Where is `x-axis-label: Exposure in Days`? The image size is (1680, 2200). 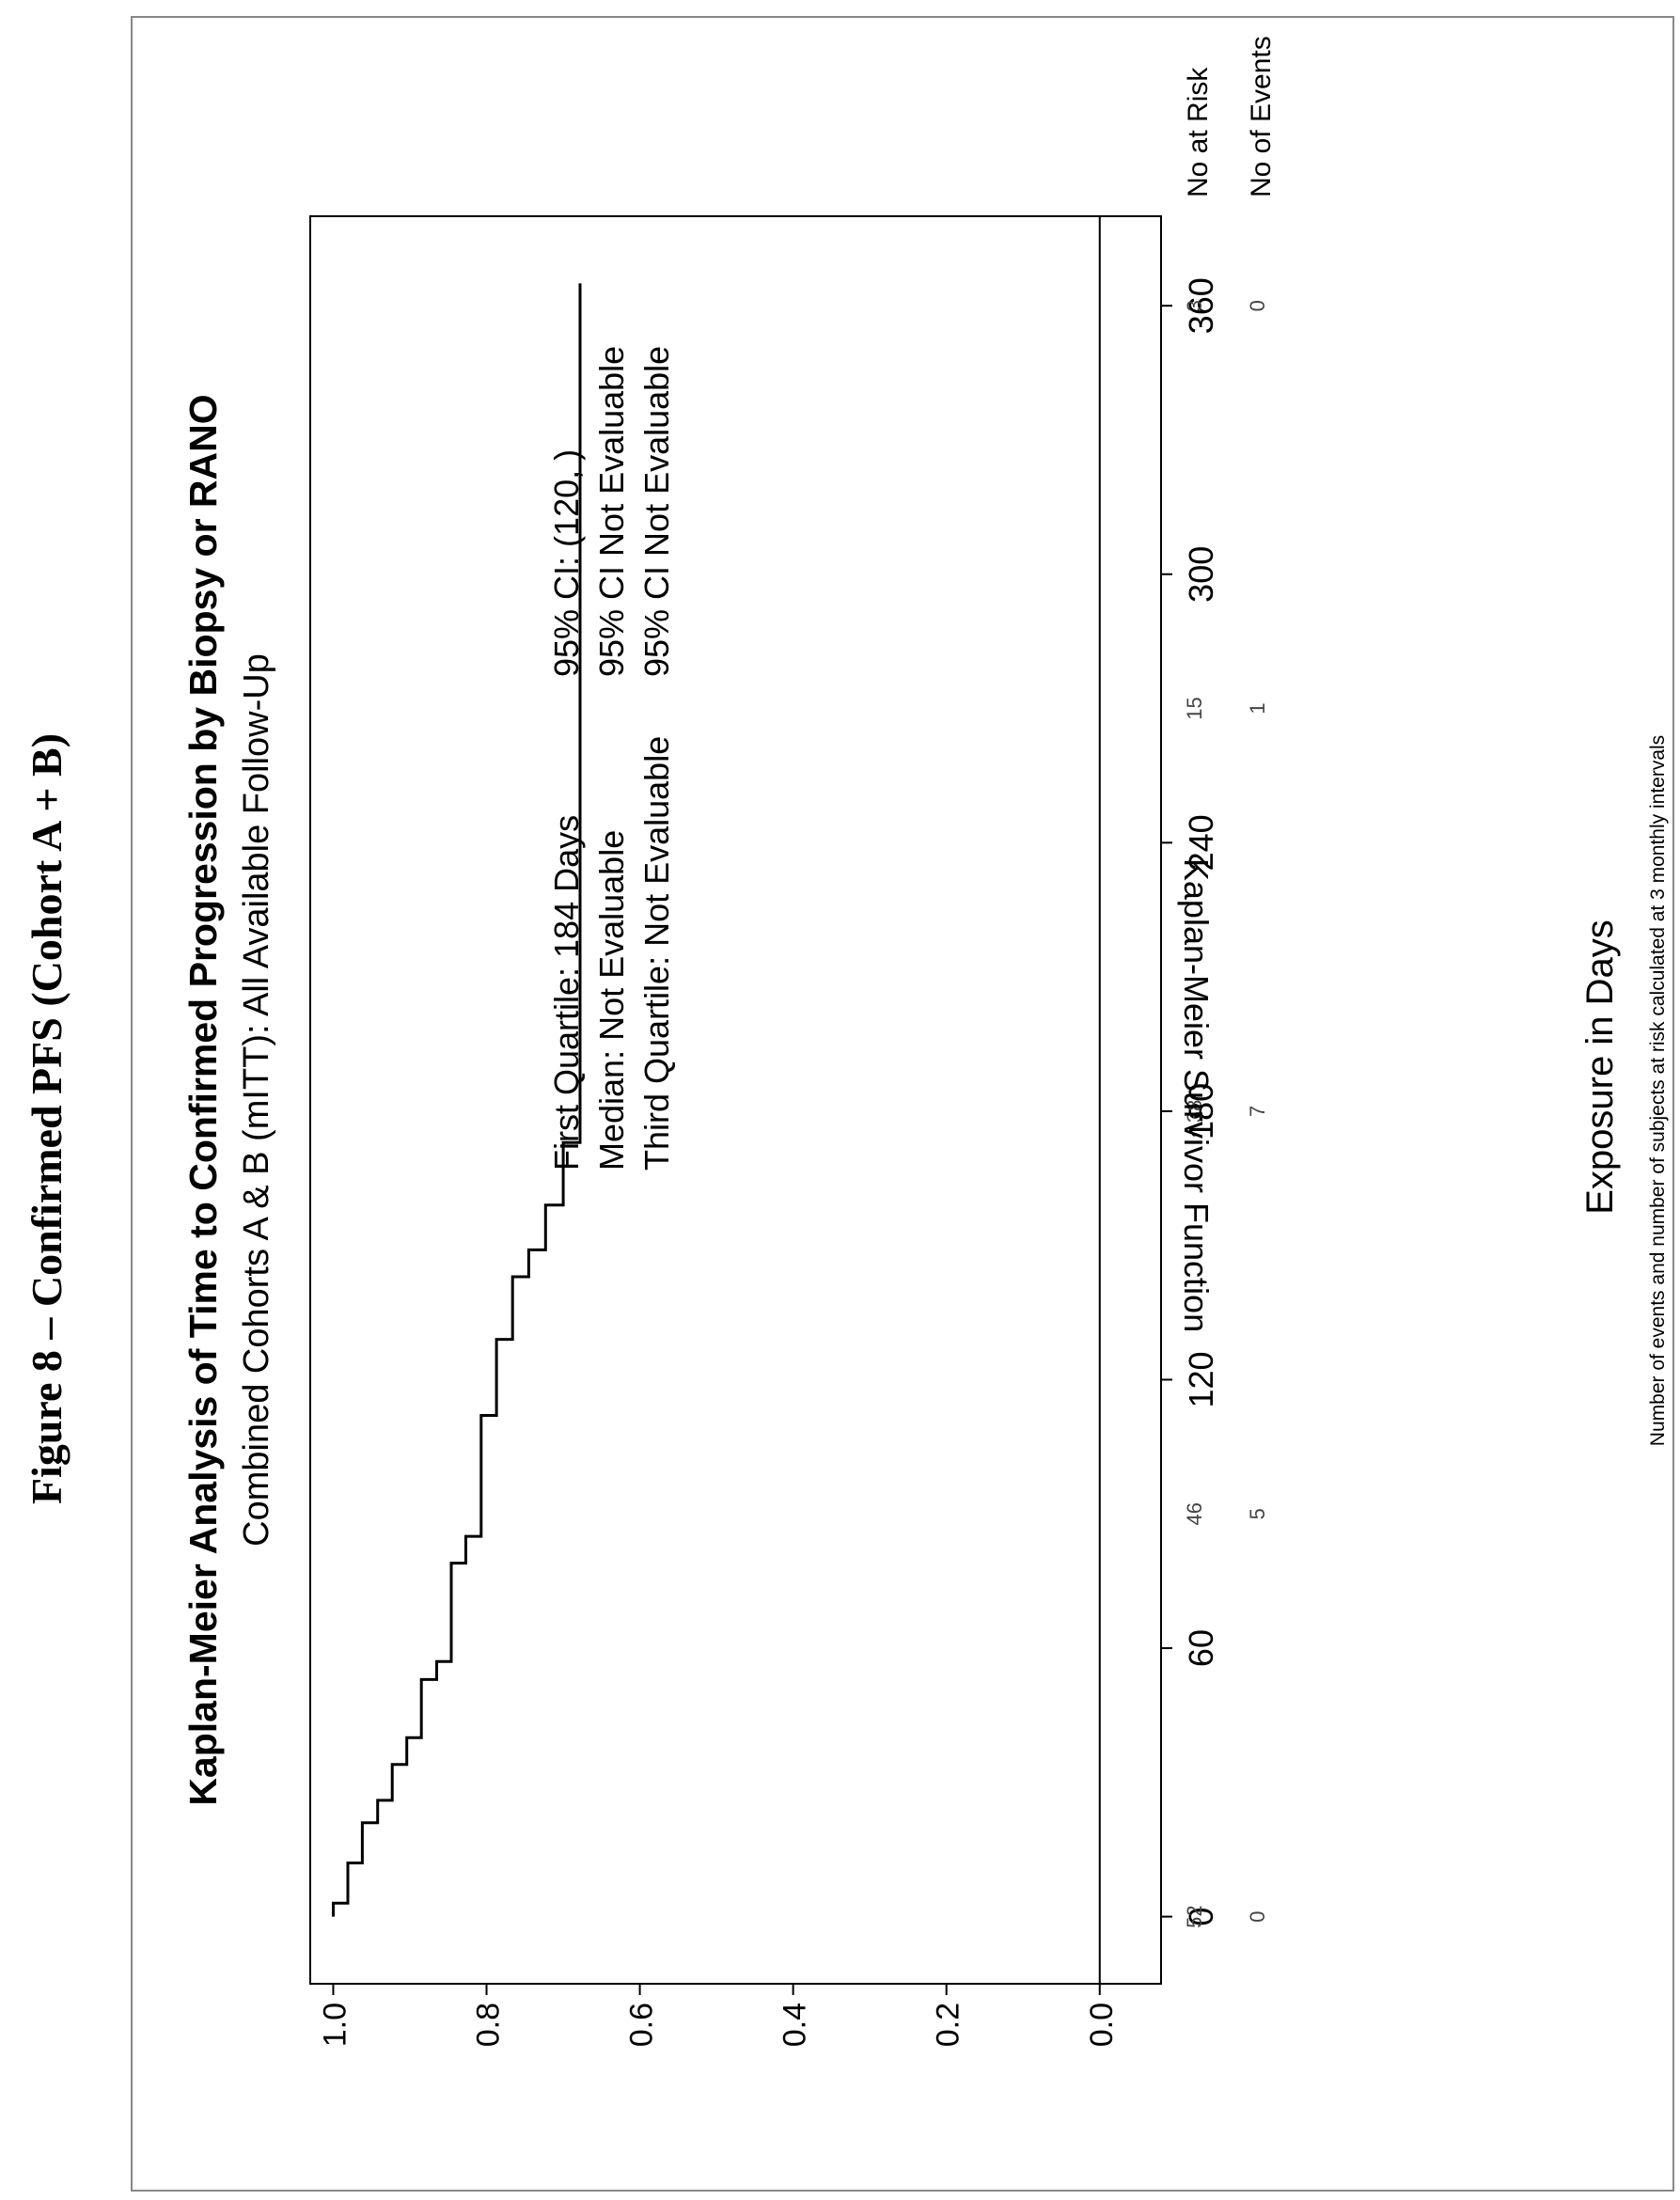
x-axis-label: Exposure in Days is located at coordinates (1600, 1066).